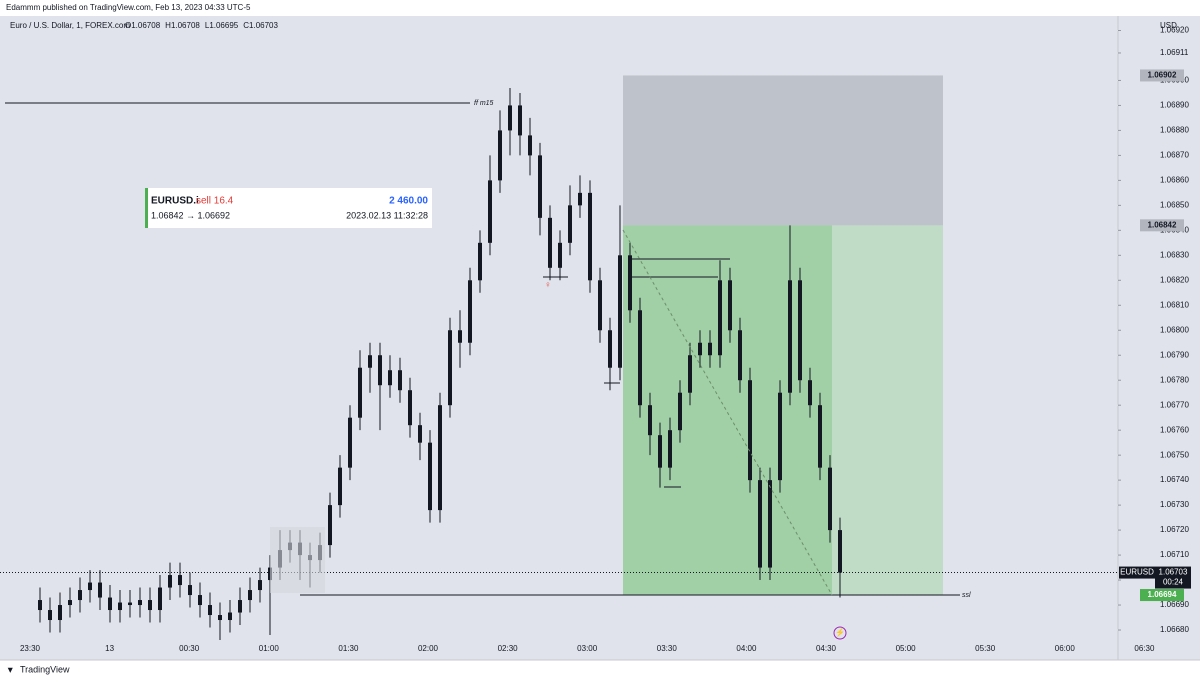 This screenshot has width=1200, height=685. I want to click on trade-box-accent, so click(146, 208).